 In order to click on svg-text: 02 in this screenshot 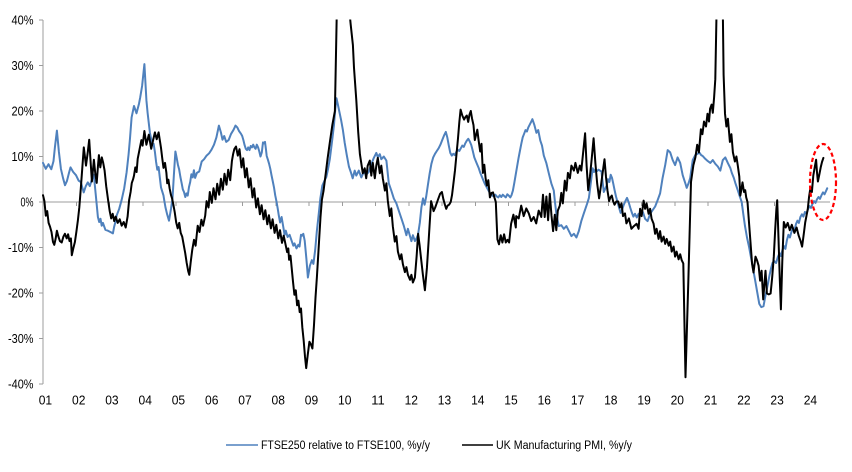, I will do `click(78, 400)`.